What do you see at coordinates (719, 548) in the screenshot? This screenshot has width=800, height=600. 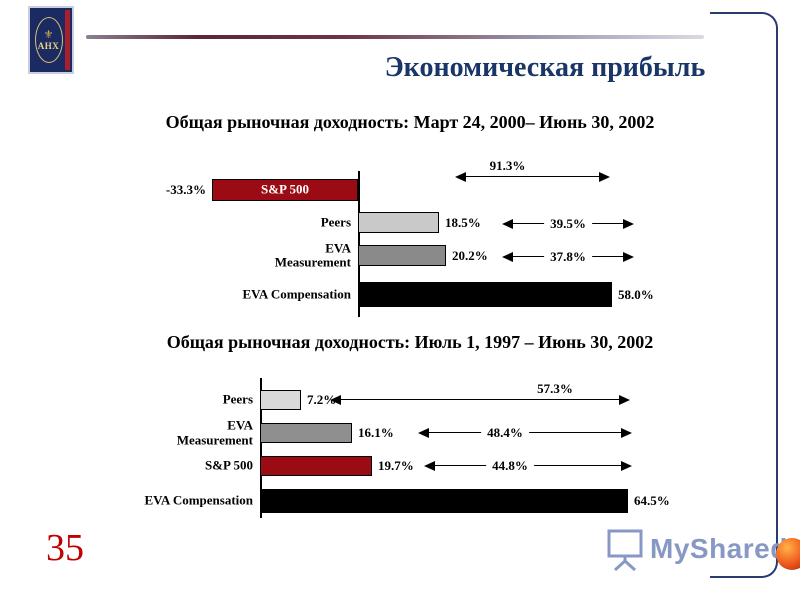 I see `watermark-text: MyShared` at bounding box center [719, 548].